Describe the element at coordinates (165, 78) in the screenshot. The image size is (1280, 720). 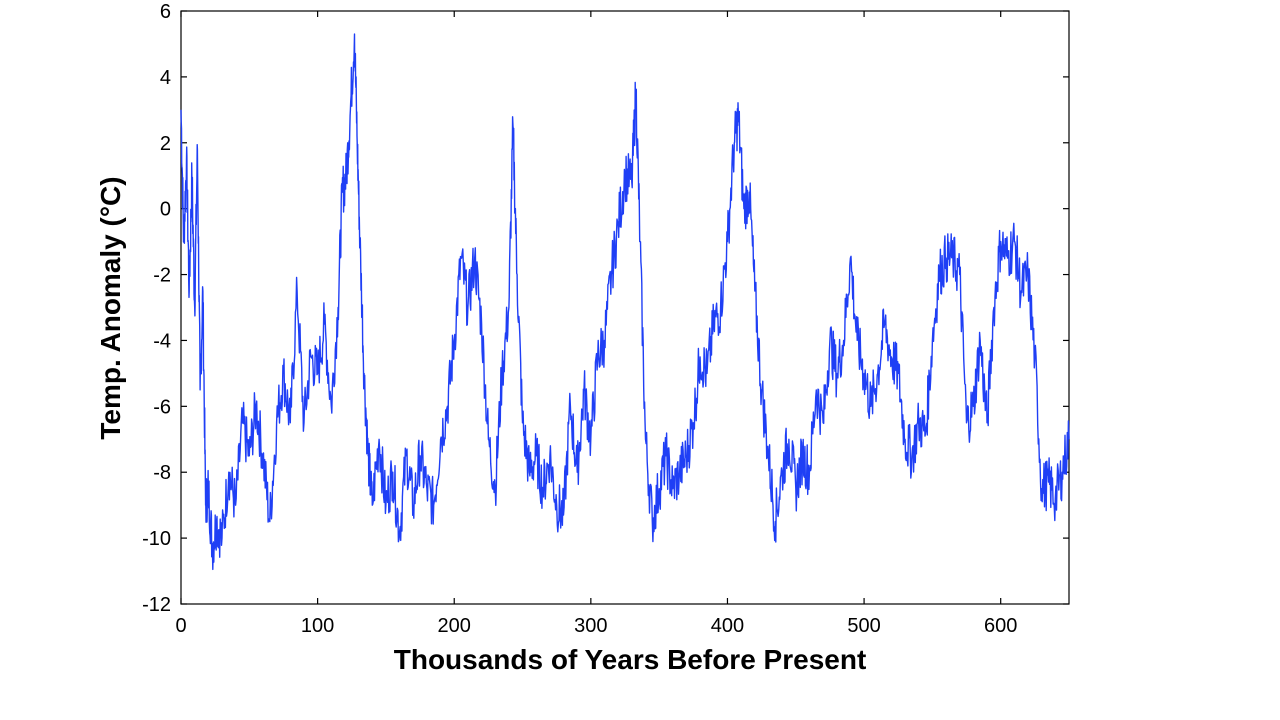
I see `y-tick-label: 4` at that location.